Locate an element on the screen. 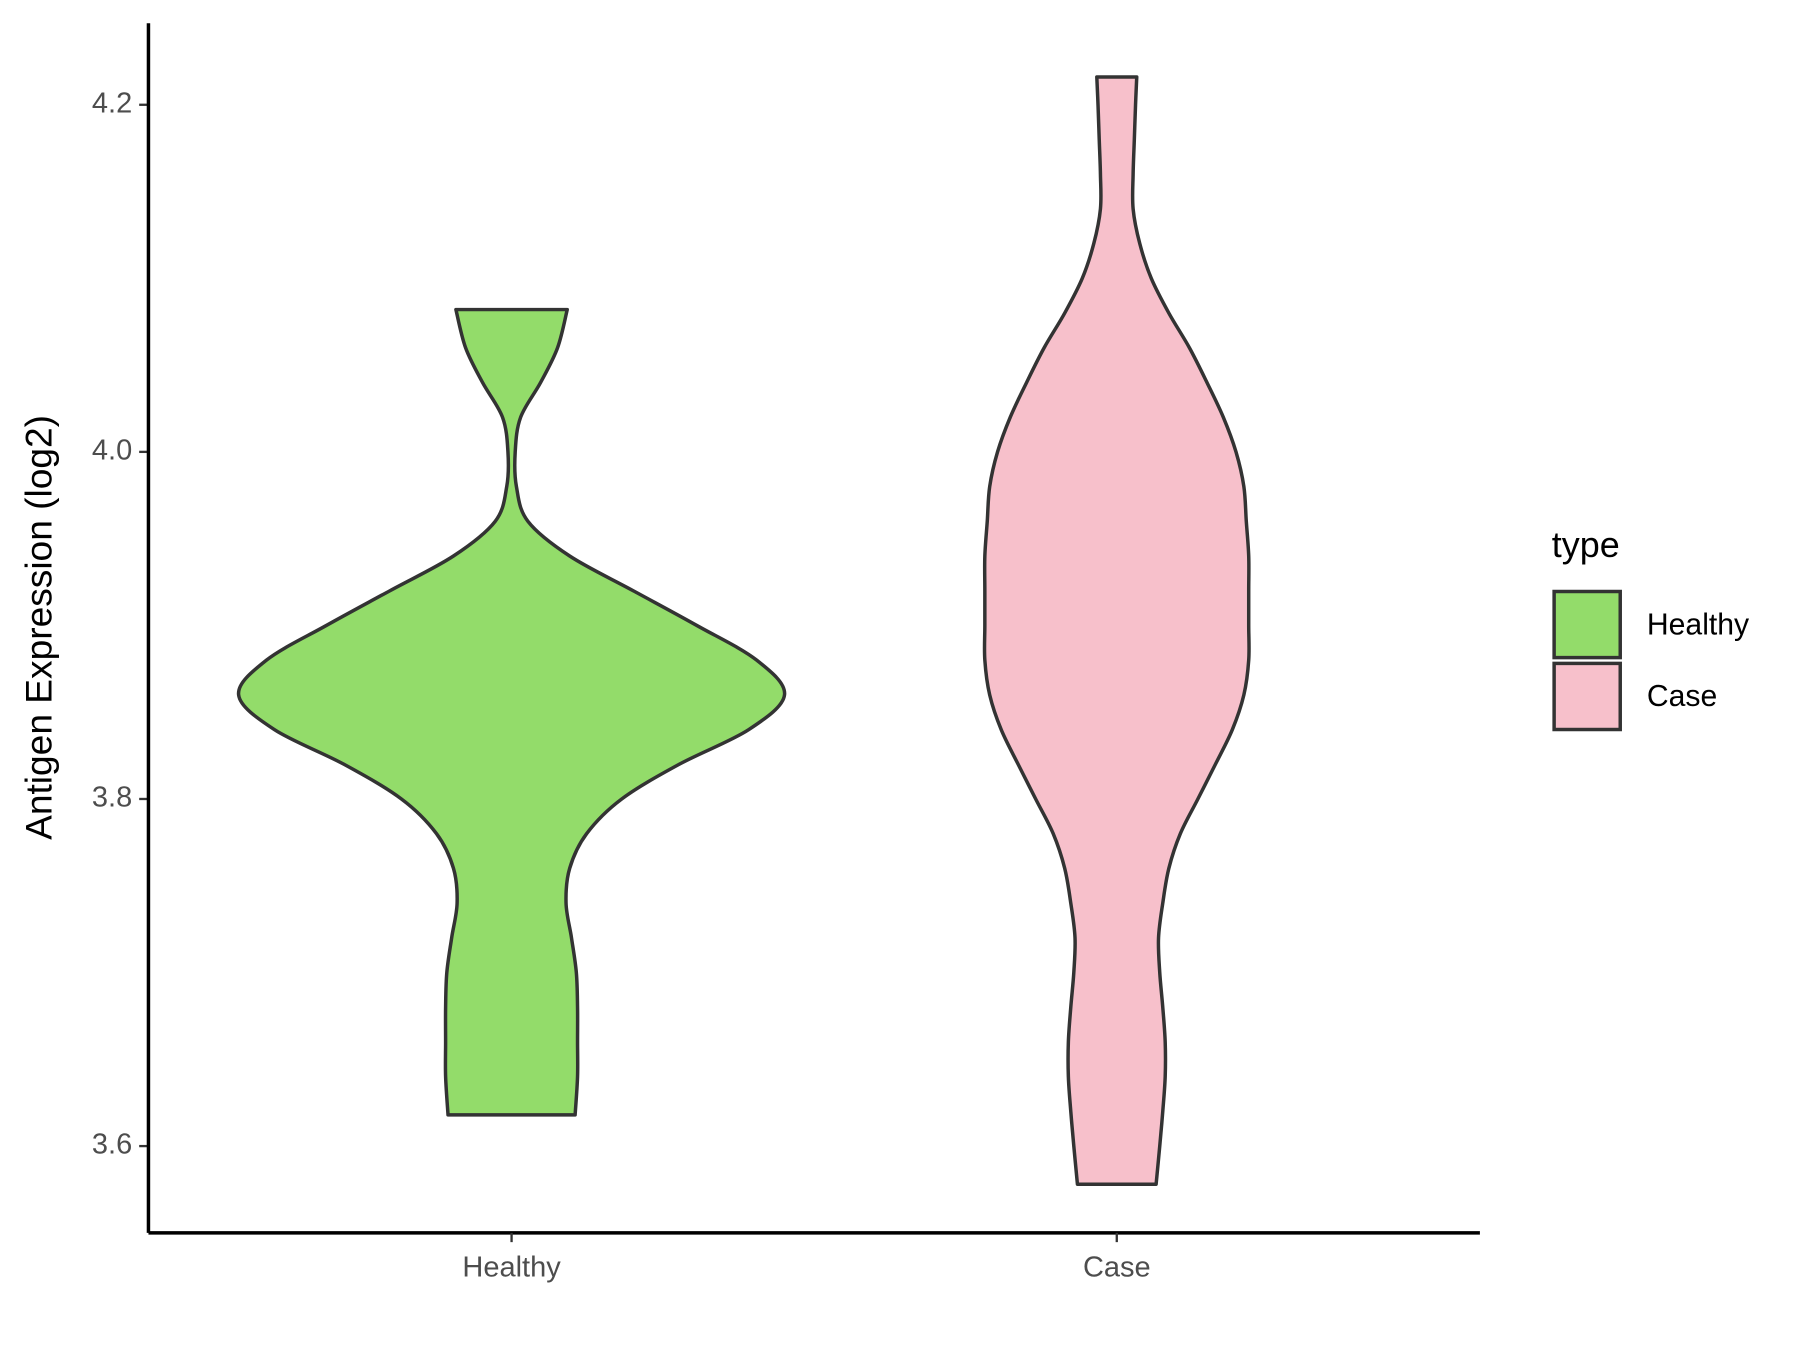 This screenshot has width=1800, height=1350. x-tick-label: Case is located at coordinates (1117, 1267).